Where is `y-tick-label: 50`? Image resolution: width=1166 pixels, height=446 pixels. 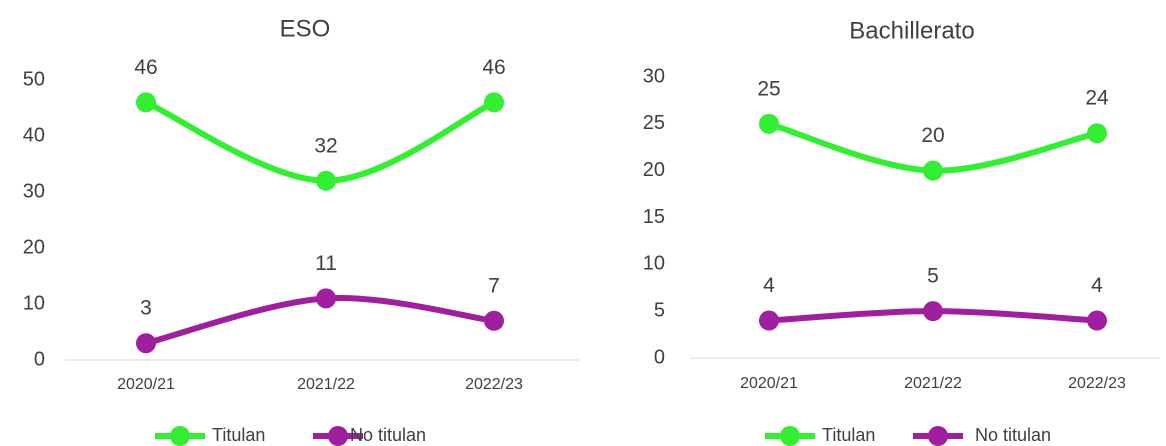 y-tick-label: 50 is located at coordinates (34, 79).